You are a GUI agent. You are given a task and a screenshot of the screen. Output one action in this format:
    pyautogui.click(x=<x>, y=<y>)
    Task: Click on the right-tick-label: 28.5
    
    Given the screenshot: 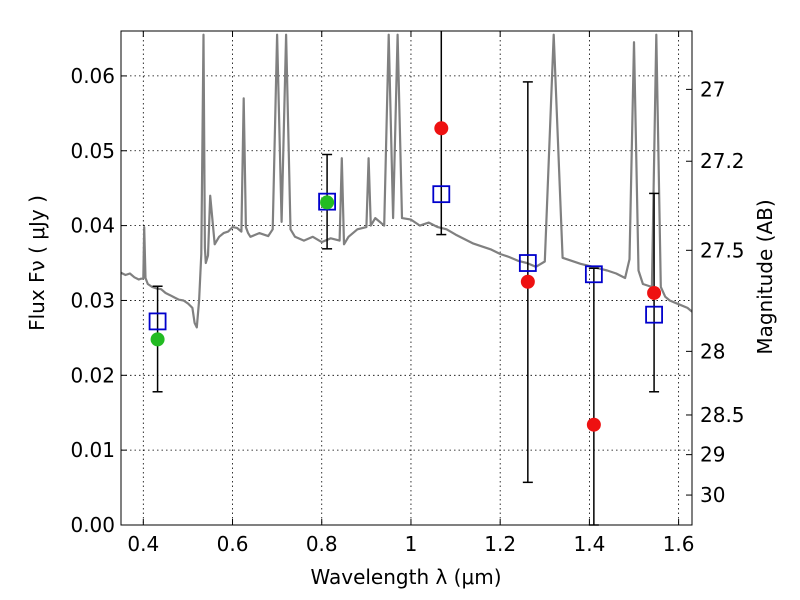 What is the action you would take?
    pyautogui.click(x=722, y=415)
    